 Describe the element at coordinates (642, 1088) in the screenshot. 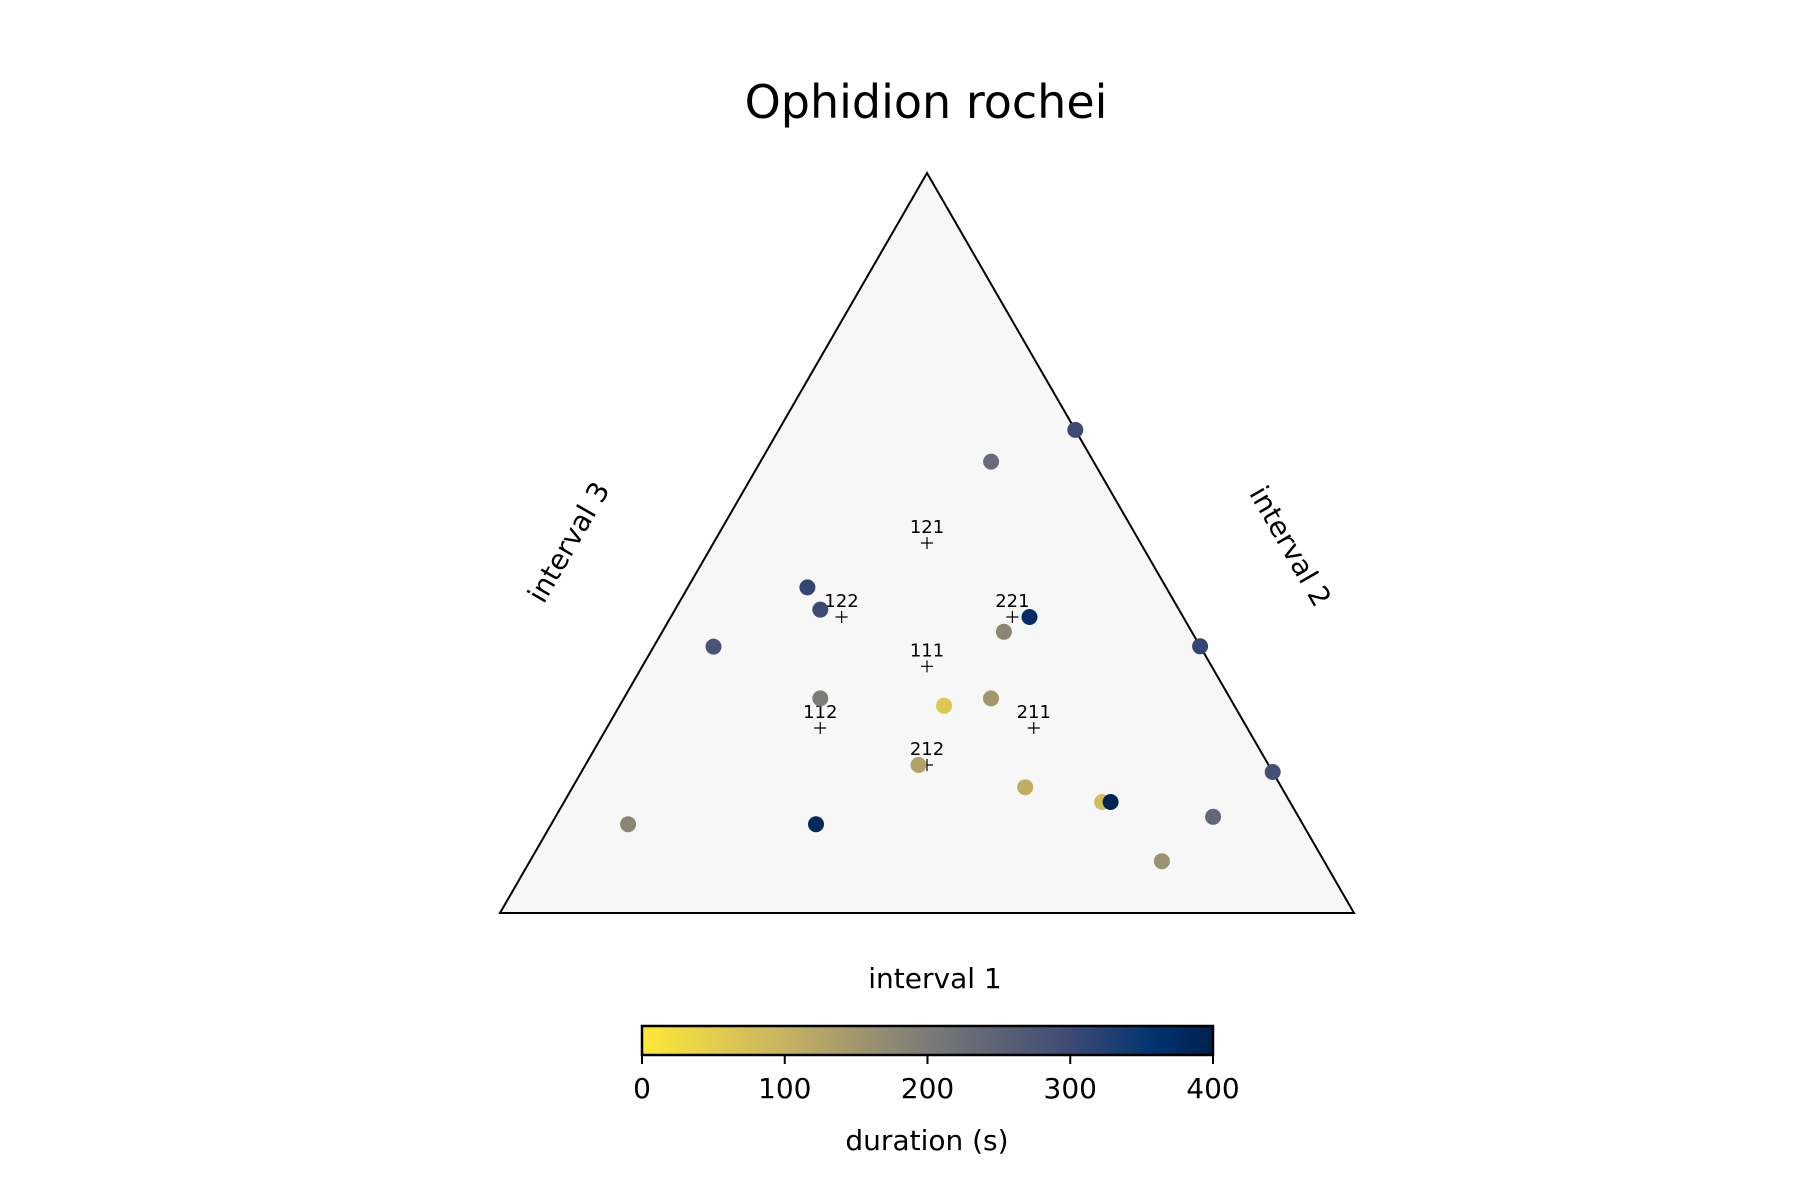

I see `colorbar-tick-label: 0` at that location.